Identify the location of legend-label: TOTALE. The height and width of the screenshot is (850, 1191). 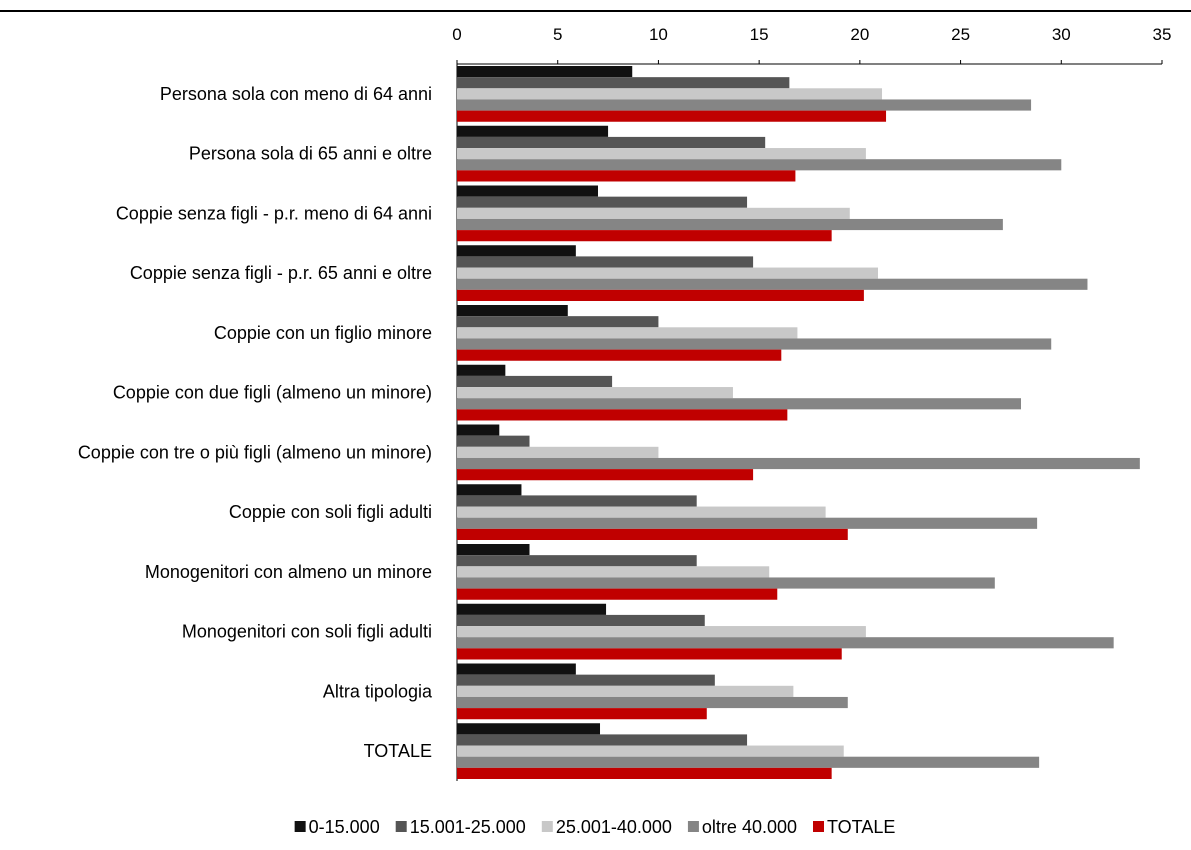
(861, 827).